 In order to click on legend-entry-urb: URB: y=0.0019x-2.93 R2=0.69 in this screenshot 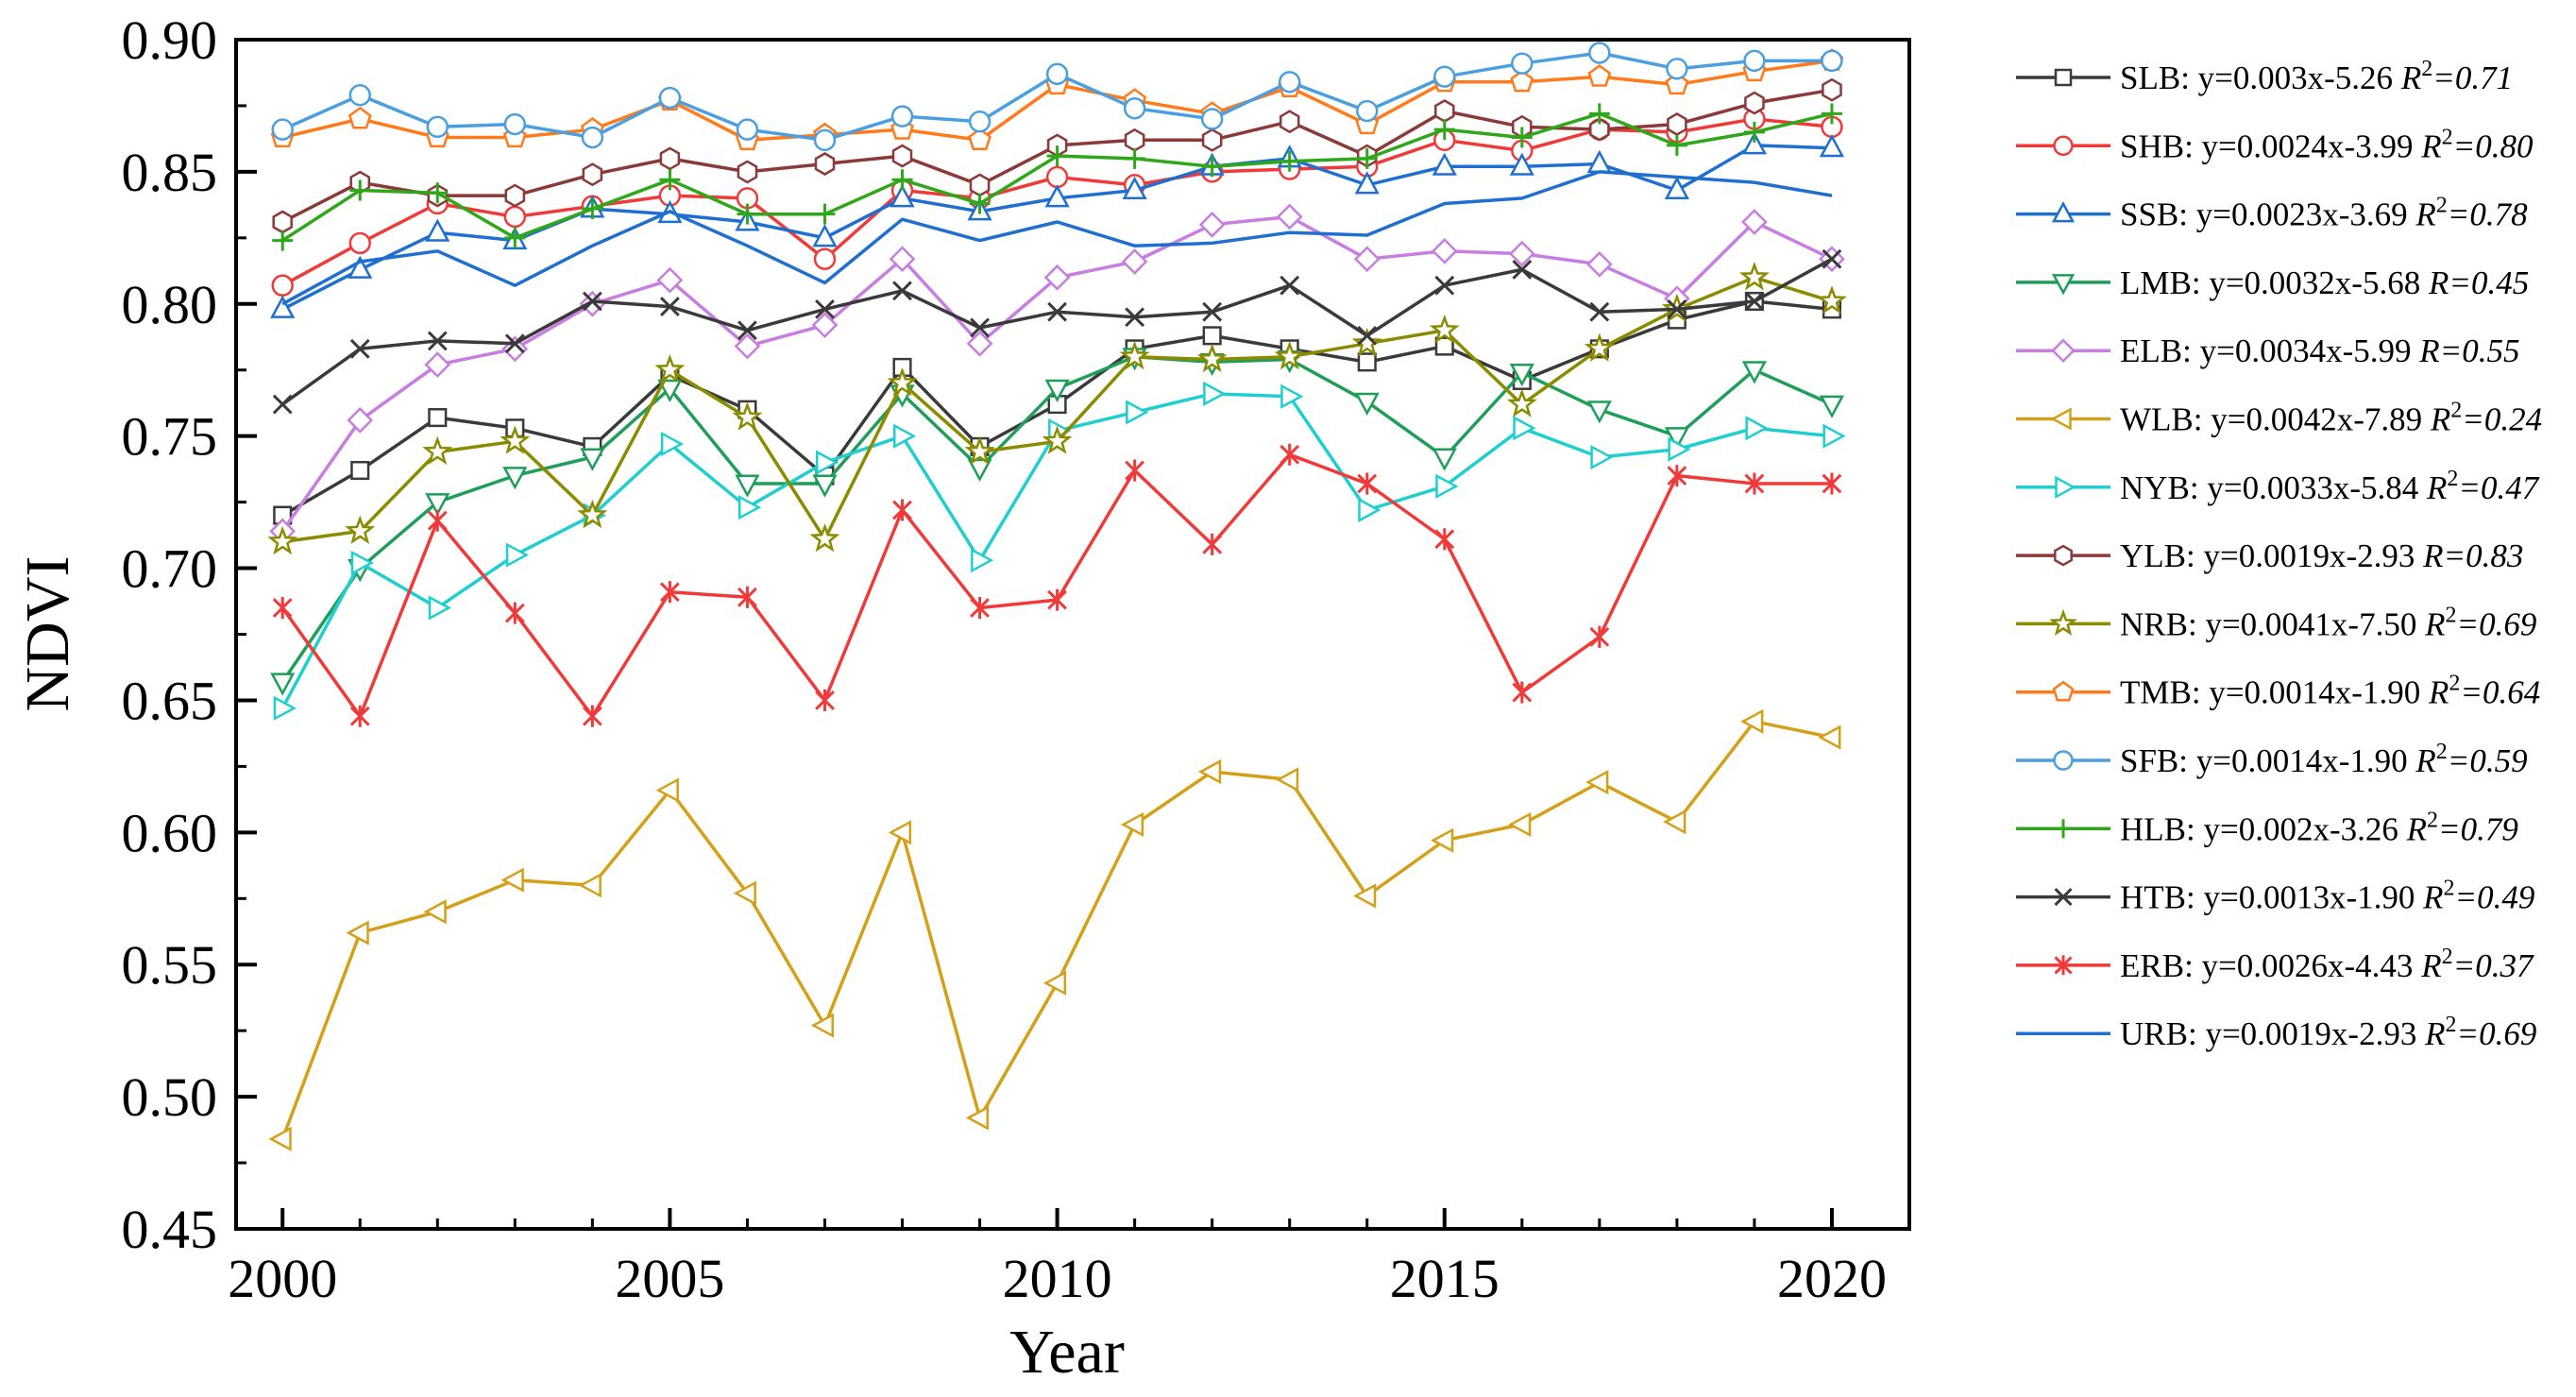, I will do `click(2276, 1033)`.